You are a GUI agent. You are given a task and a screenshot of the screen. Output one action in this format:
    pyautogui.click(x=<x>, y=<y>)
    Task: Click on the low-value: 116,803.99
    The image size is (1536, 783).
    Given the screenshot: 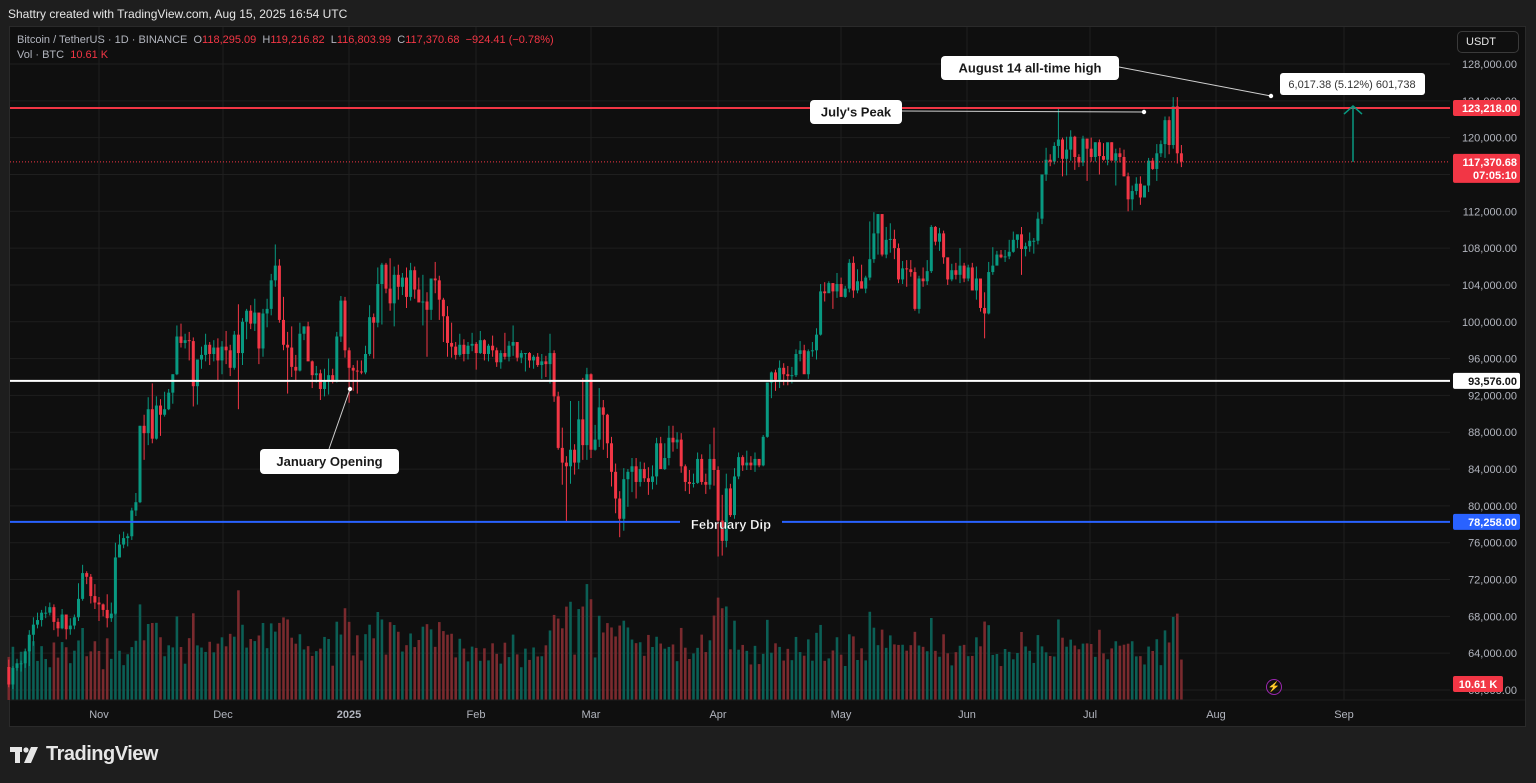 What is the action you would take?
    pyautogui.click(x=364, y=40)
    